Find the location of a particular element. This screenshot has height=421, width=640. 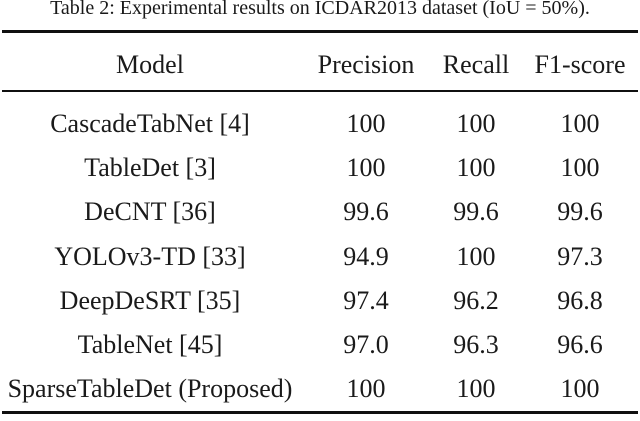

table-midrule is located at coordinates (320, 91).